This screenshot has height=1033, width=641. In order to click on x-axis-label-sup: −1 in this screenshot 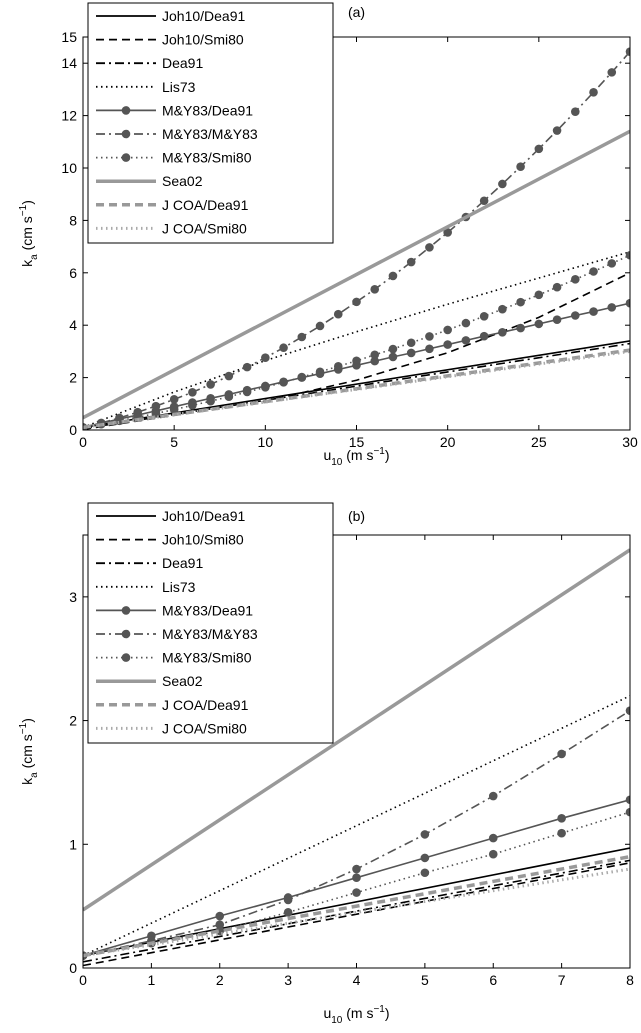, I will do `click(379, 1009)`.